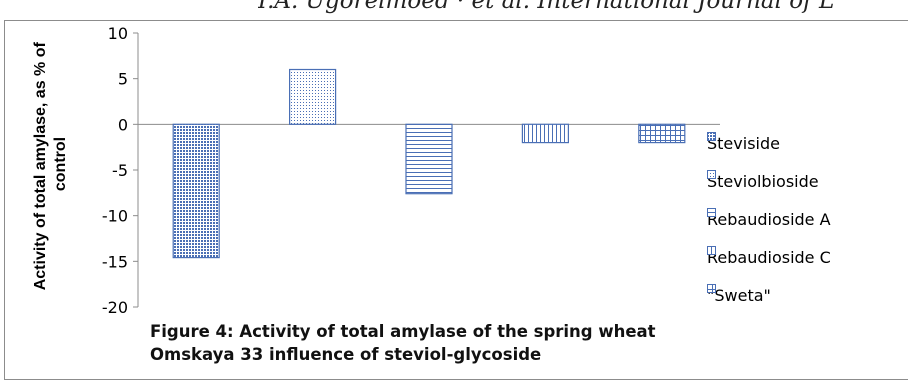 The image size is (908, 380). What do you see at coordinates (429, 159) in the screenshot?
I see `bar-rebaudioside-a` at bounding box center [429, 159].